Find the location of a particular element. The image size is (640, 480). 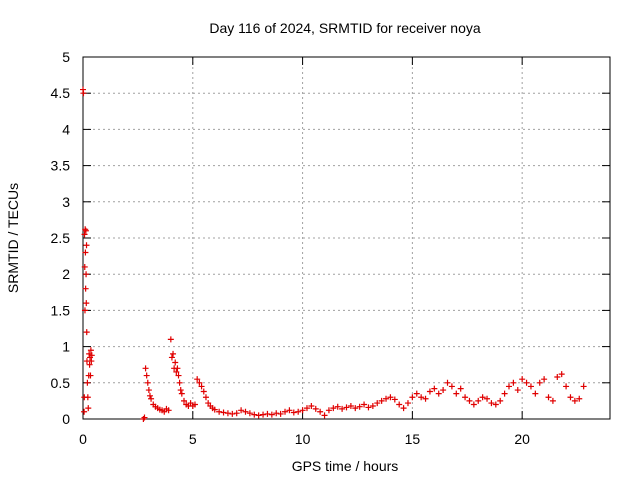

x-tick-label: 10 is located at coordinates (303, 439).